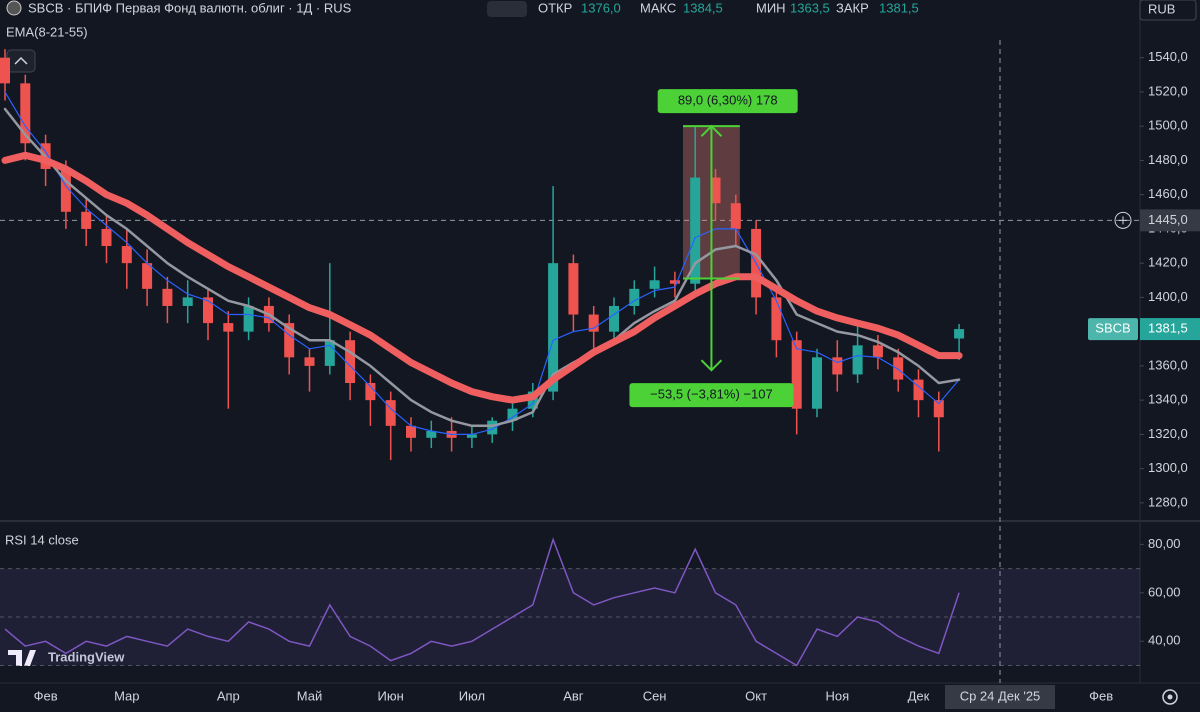 The width and height of the screenshot is (1200, 712). What do you see at coordinates (658, 7) in the screenshot?
I see `ohlc-label: МАКС` at bounding box center [658, 7].